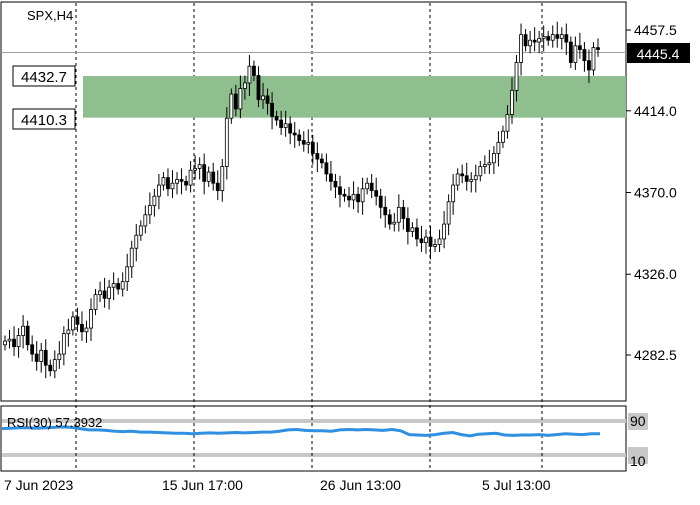  I want to click on rsi-line, so click(300, 431).